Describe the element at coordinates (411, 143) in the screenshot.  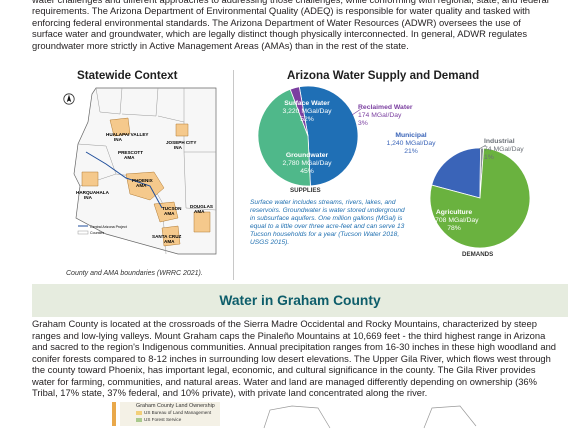
I see `slice-label-municipal: Municipal 1,240 MGal/Day 21%` at that location.